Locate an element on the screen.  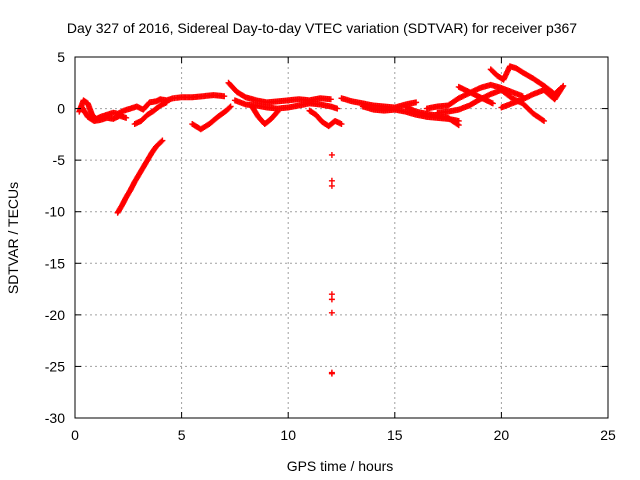
x-axis-label: GPS time / hours is located at coordinates (340, 466).